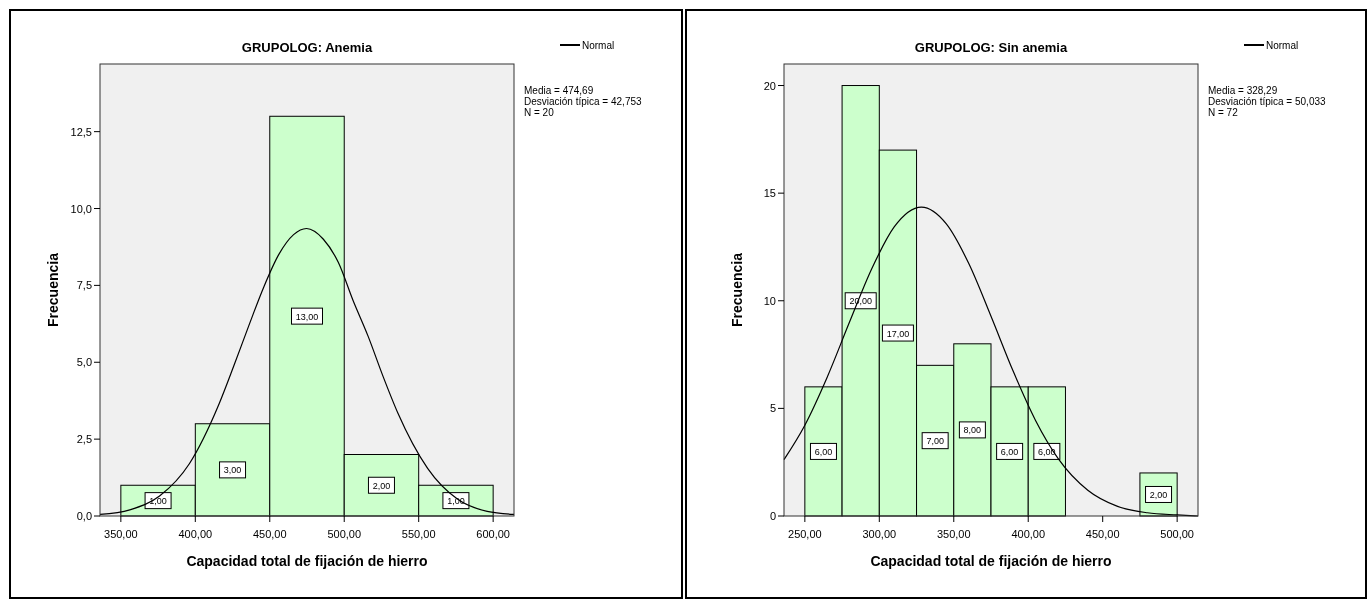 This screenshot has height=600, width=1368. I want to click on text: Desviación típica = 42,753, so click(583, 101).